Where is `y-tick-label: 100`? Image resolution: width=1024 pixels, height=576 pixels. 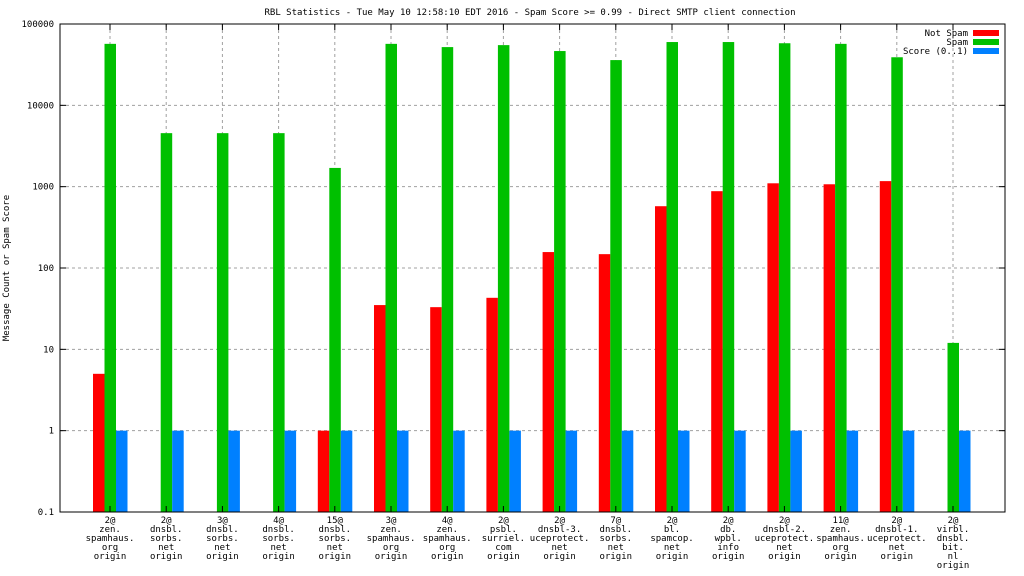
y-tick-label: 100 is located at coordinates (46, 269).